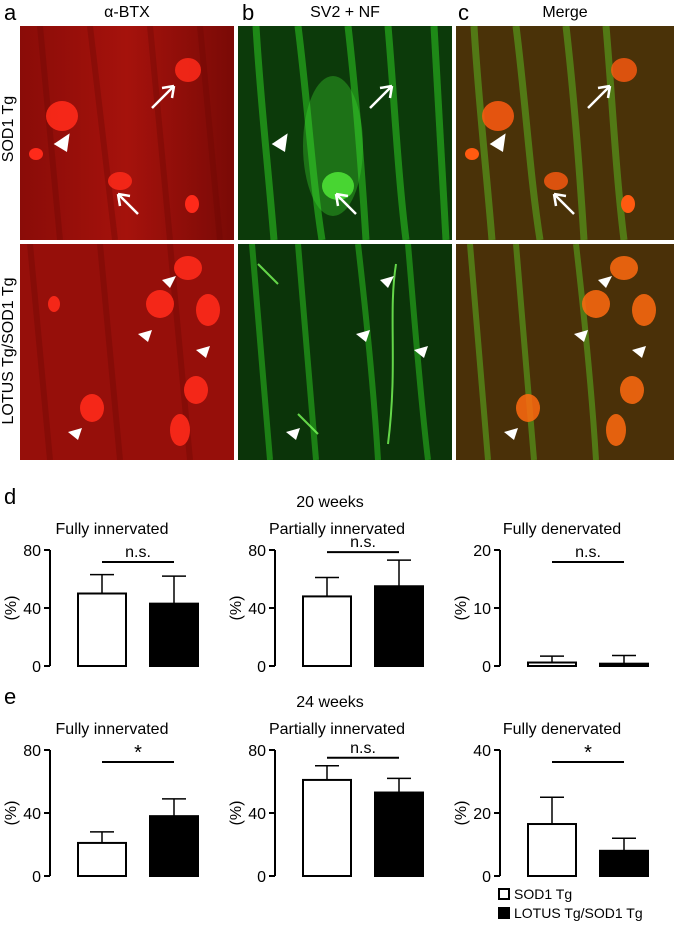  I want to click on bar-chart-24w-fully-innervated: Fully innervated 0 40 80 (%) *, so click(101, 802).